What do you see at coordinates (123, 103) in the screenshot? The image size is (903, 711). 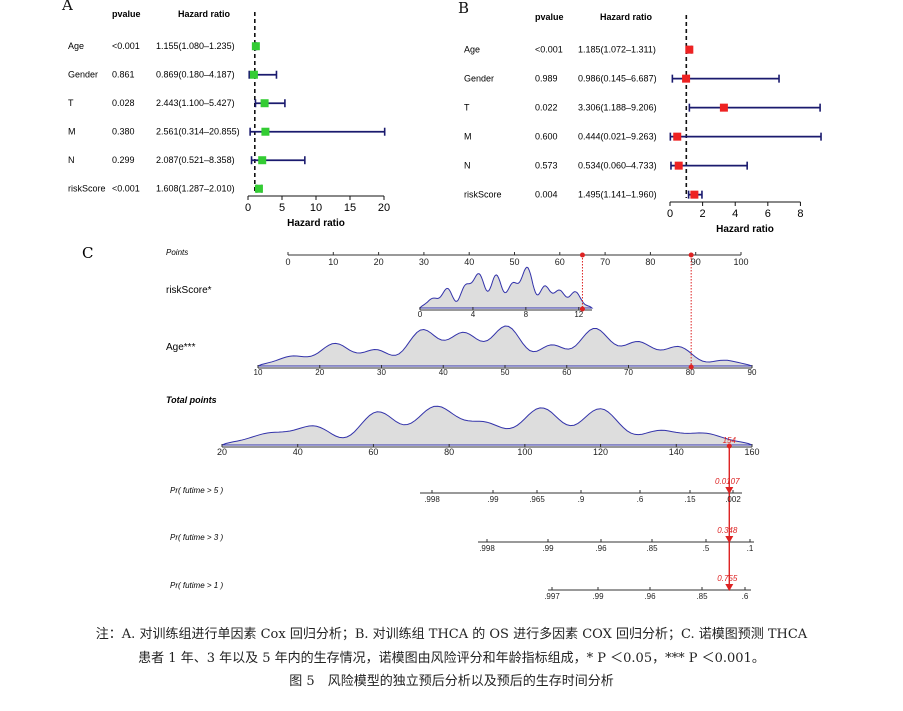 I see `row-pvalue: 0.028` at bounding box center [123, 103].